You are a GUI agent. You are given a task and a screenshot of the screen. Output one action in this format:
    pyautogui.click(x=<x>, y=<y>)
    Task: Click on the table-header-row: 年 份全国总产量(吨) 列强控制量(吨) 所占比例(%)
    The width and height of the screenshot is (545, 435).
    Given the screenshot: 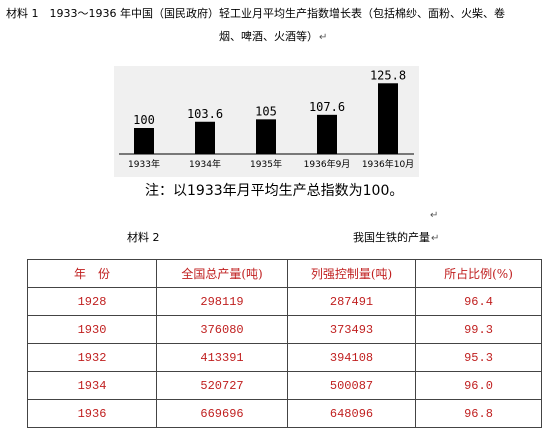 What is the action you would take?
    pyautogui.click(x=284, y=273)
    